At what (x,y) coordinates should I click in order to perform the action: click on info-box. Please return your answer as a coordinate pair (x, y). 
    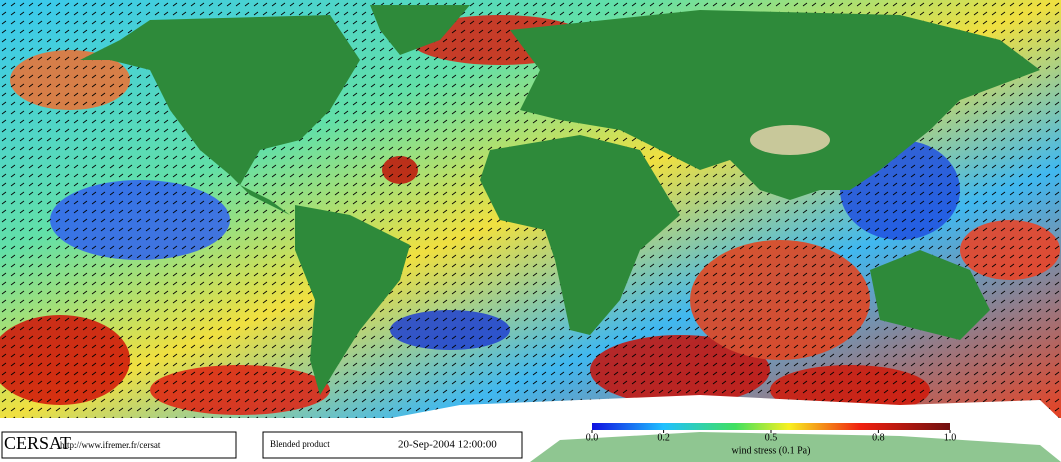
    Looking at the image, I should click on (392, 445).